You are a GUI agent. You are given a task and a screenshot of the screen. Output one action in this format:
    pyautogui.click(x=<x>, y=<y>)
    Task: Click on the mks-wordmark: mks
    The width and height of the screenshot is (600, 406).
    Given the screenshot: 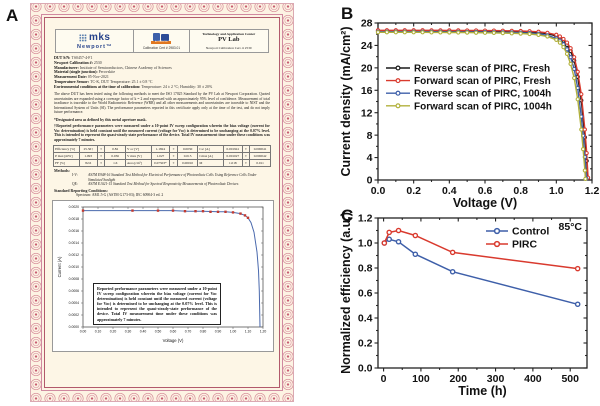 What is the action you would take?
    pyautogui.click(x=99, y=37)
    